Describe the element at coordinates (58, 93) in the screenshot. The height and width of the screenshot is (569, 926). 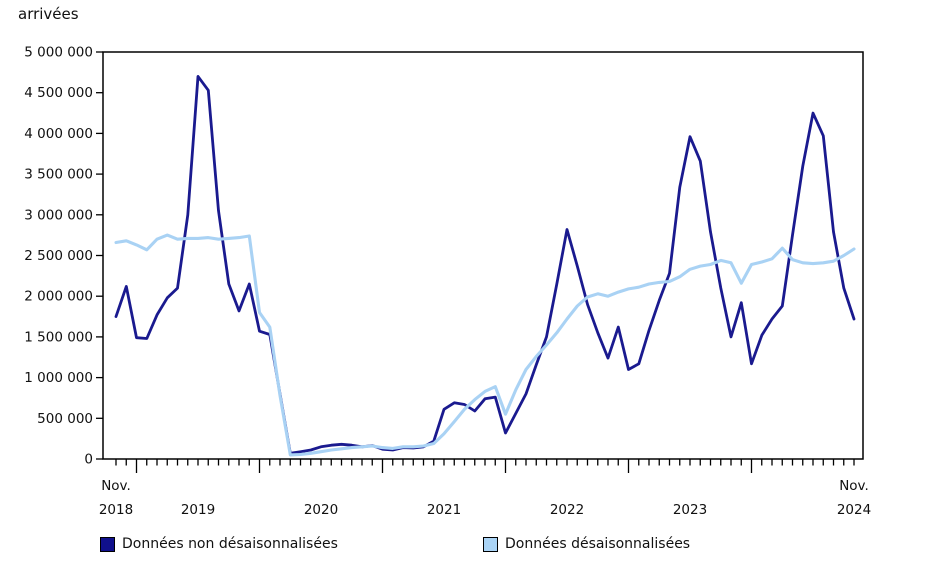
I see `y-tick-label: 4 500 000` at that location.